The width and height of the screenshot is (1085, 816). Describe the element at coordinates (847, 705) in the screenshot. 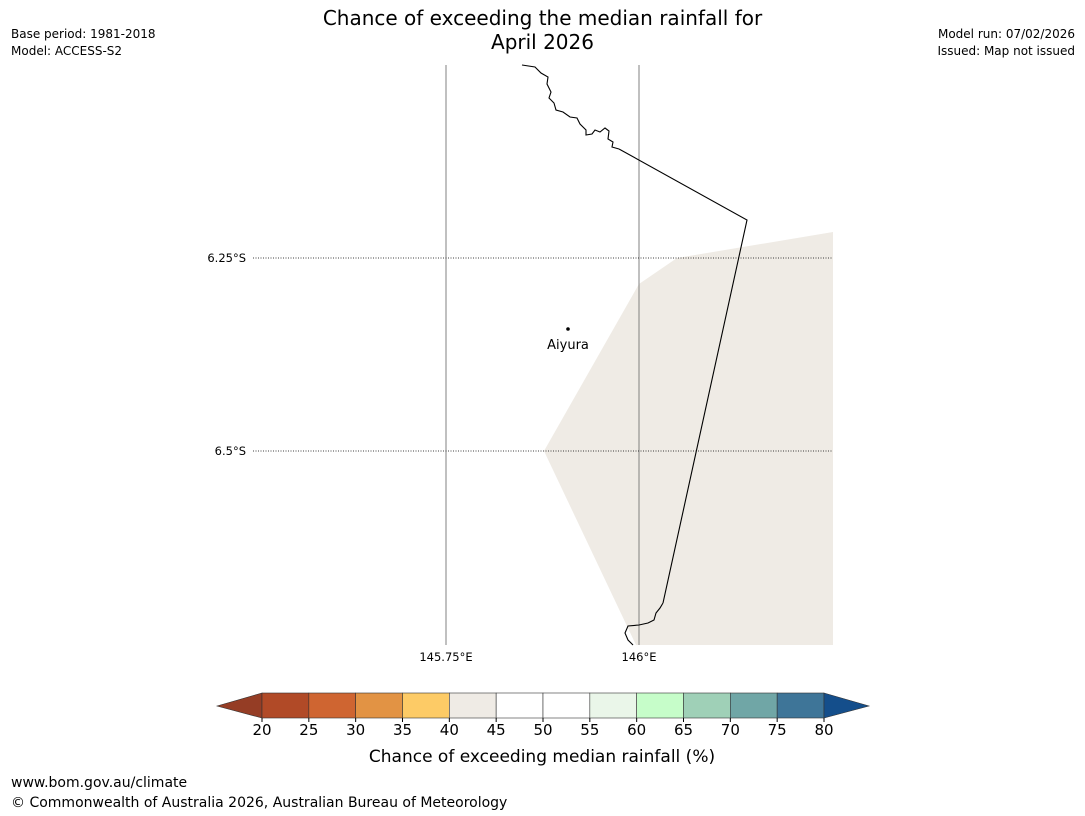

I see `colorbar-over-arrow` at that location.